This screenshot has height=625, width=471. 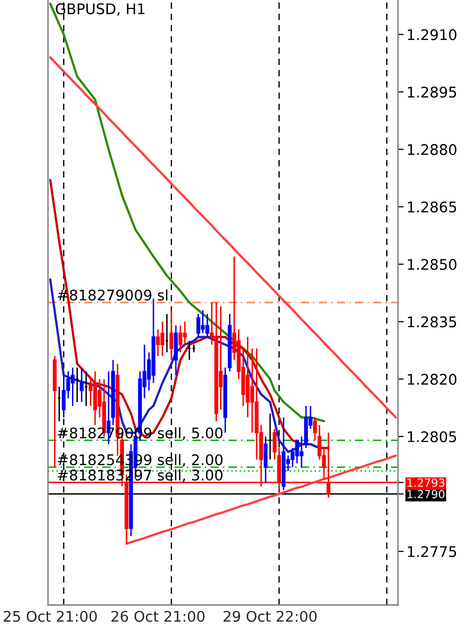 What do you see at coordinates (426, 482) in the screenshot?
I see `y-tick-label: 1.2793` at bounding box center [426, 482].